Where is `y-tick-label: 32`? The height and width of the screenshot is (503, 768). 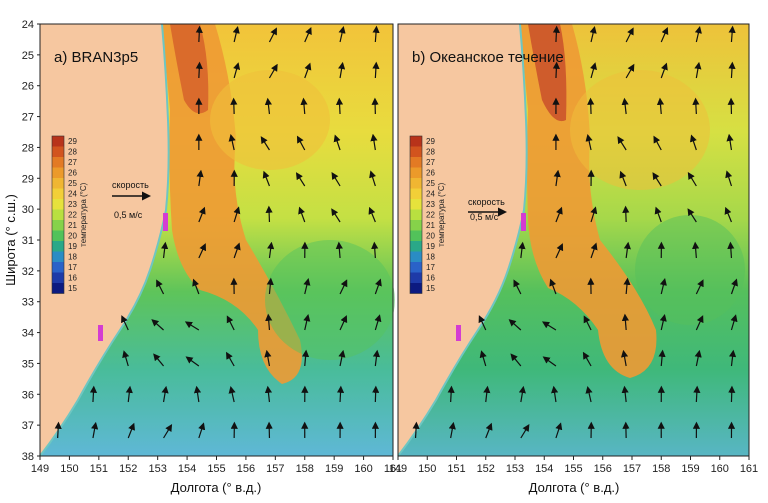 y-tick-label: 32 is located at coordinates (28, 272).